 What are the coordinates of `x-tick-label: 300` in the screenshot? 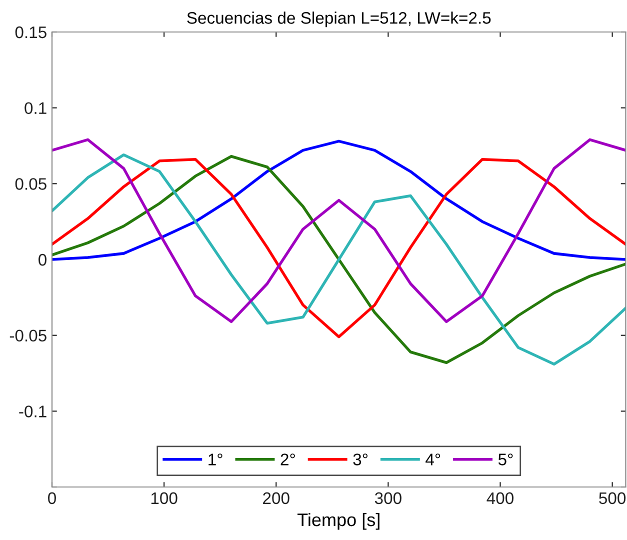 It's located at (388, 498).